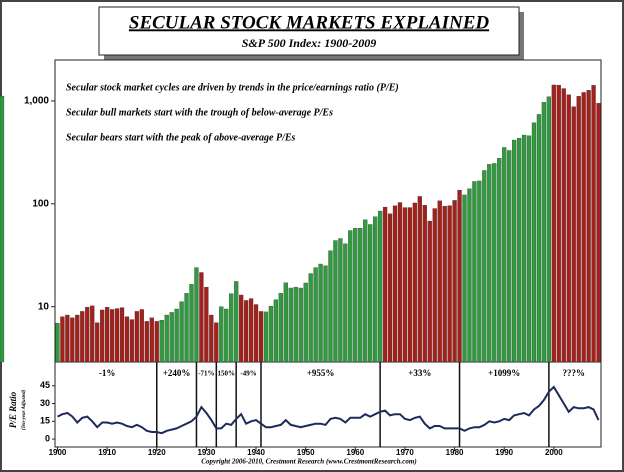 This screenshot has width=624, height=472. Describe the element at coordinates (47, 438) in the screenshot. I see `pe-tick-label: 0` at that location.